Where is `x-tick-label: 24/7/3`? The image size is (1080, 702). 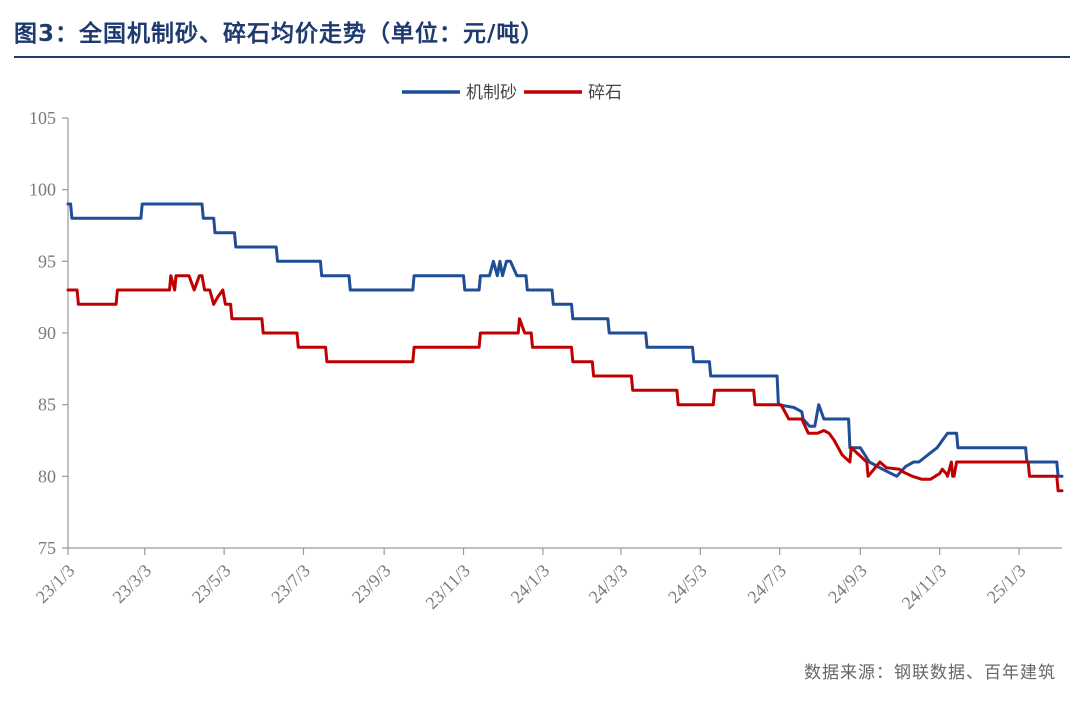
x-tick-label: 24/7/3 is located at coordinates (766, 583).